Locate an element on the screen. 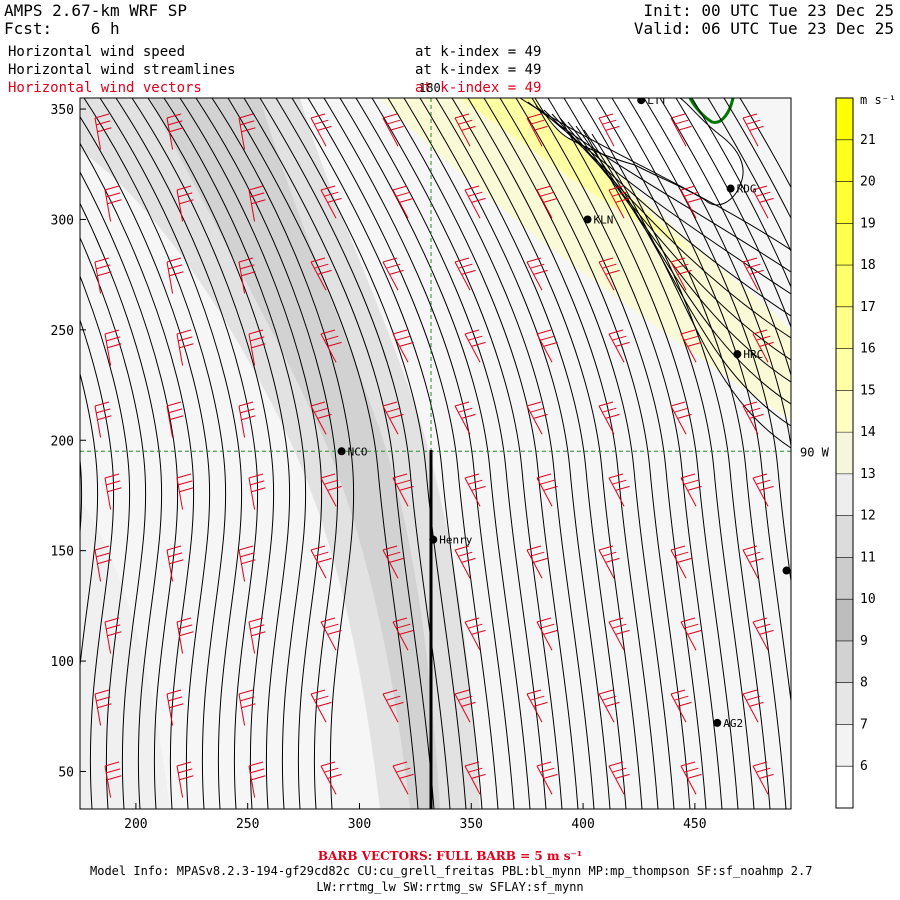 This screenshot has height=900, width=900. field-3-level: at k-index = 49 is located at coordinates (478, 88).